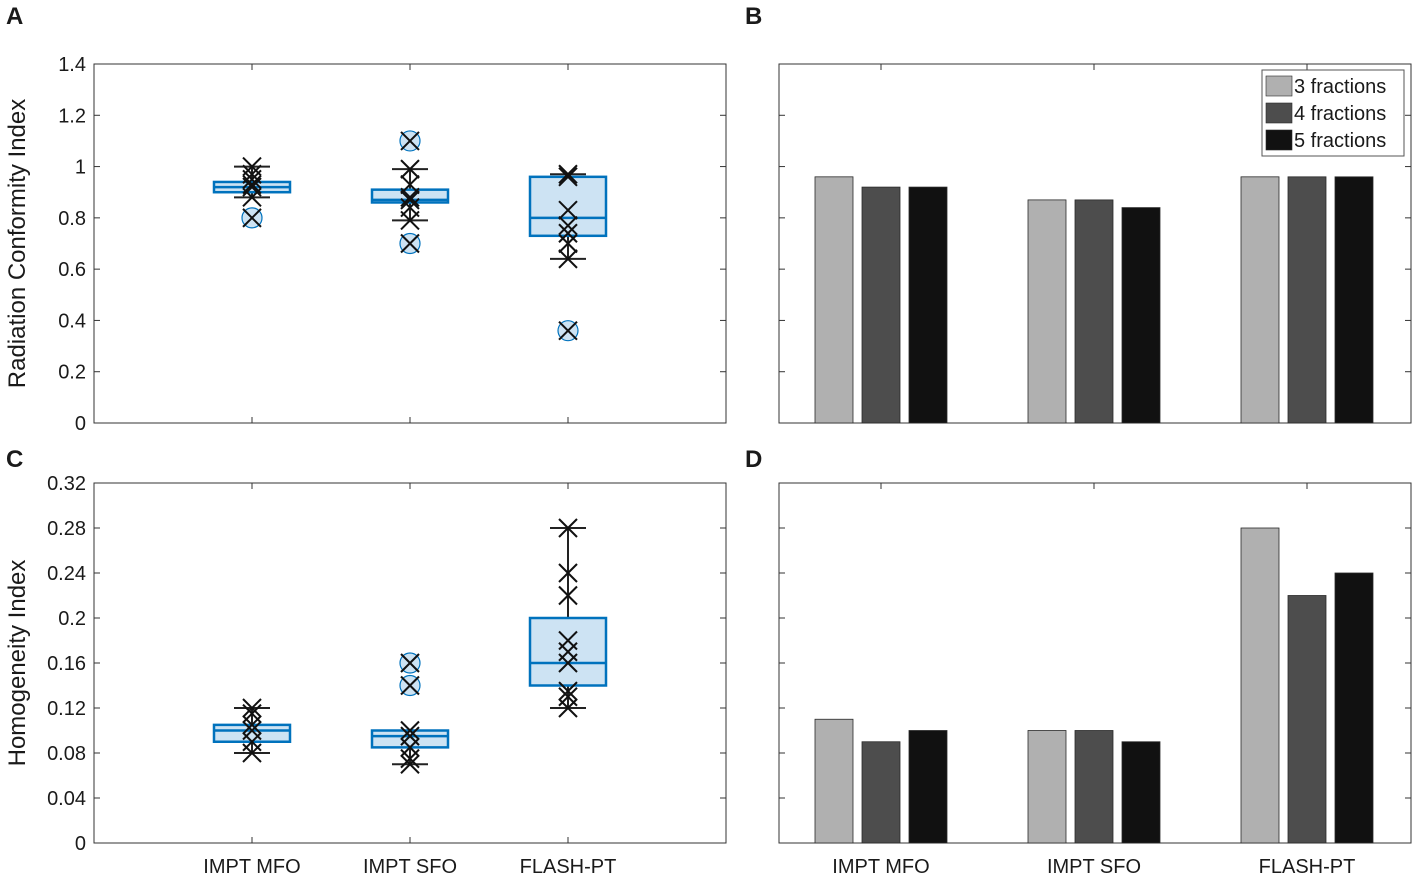  Describe the element at coordinates (251, 867) in the screenshot. I see `x-tick-label: IMPT MFO` at that location.